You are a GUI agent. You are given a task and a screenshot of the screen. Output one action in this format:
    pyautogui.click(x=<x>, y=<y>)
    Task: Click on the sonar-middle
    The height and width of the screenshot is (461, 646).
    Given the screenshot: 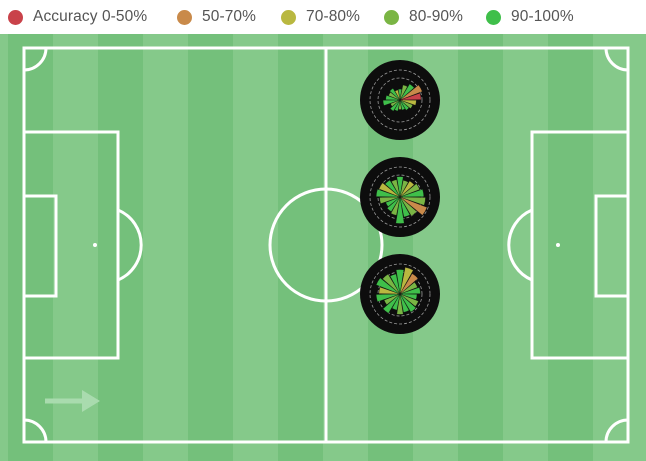 What is the action you would take?
    pyautogui.click(x=400, y=197)
    